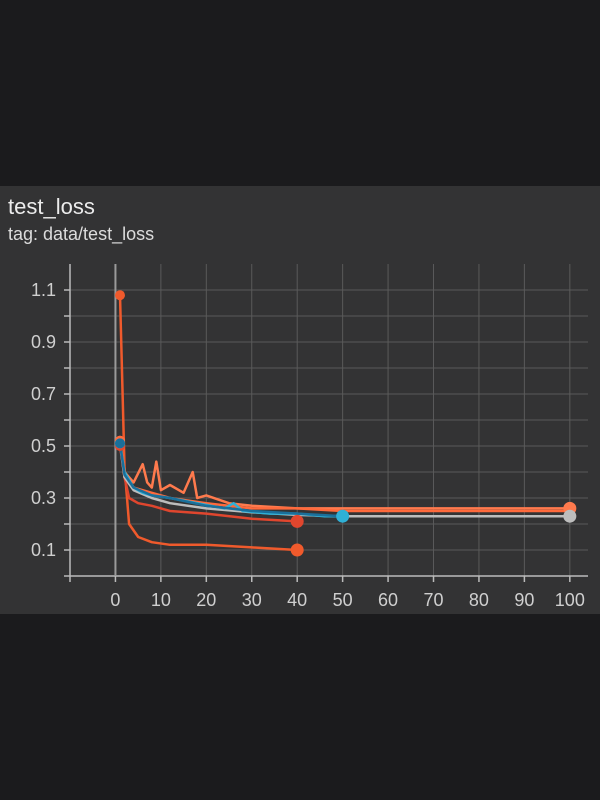 The image size is (600, 800). Describe the element at coordinates (252, 600) in the screenshot. I see `x-tick-label: 30` at that location.